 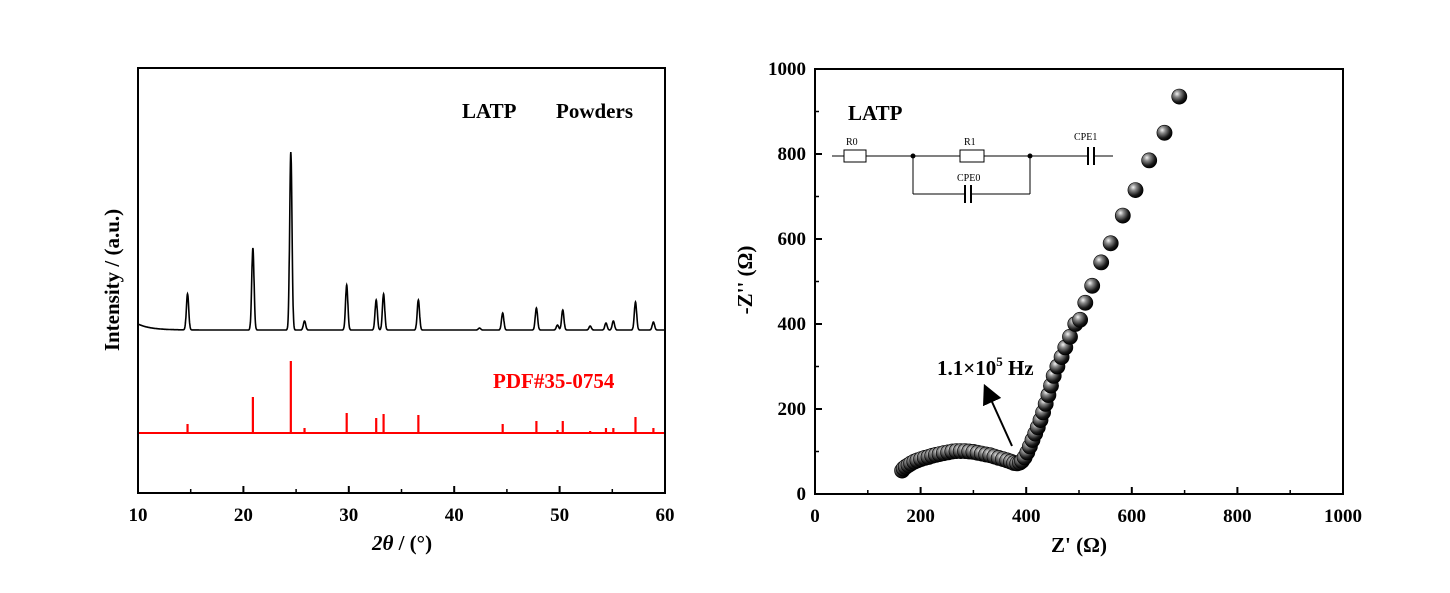 I want to click on xrd-x-tick-label: 20, so click(x=243, y=515).